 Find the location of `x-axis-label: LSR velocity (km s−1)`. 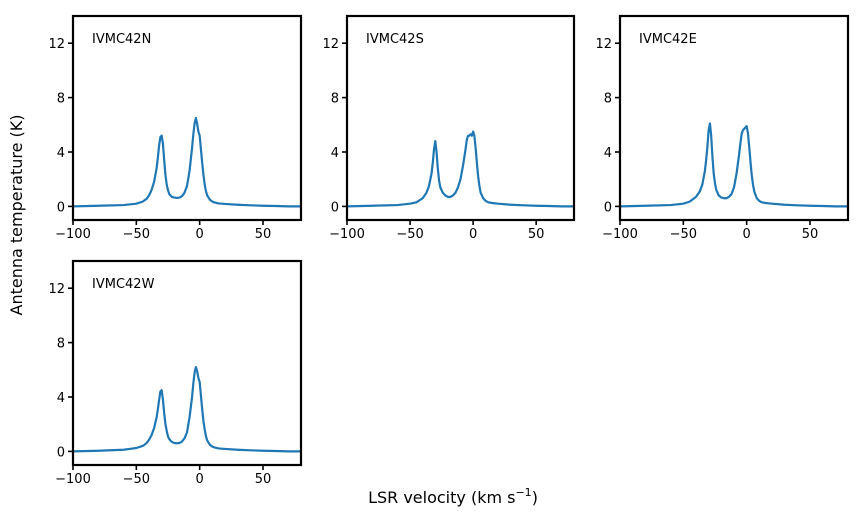

x-axis-label: LSR velocity (km s−1) is located at coordinates (453, 496).